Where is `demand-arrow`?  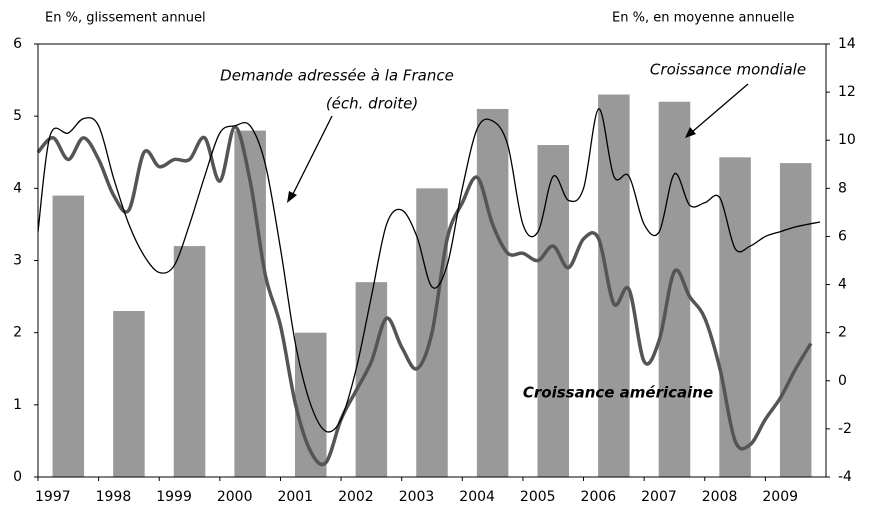
demand-arrow is located at coordinates (312, 156).